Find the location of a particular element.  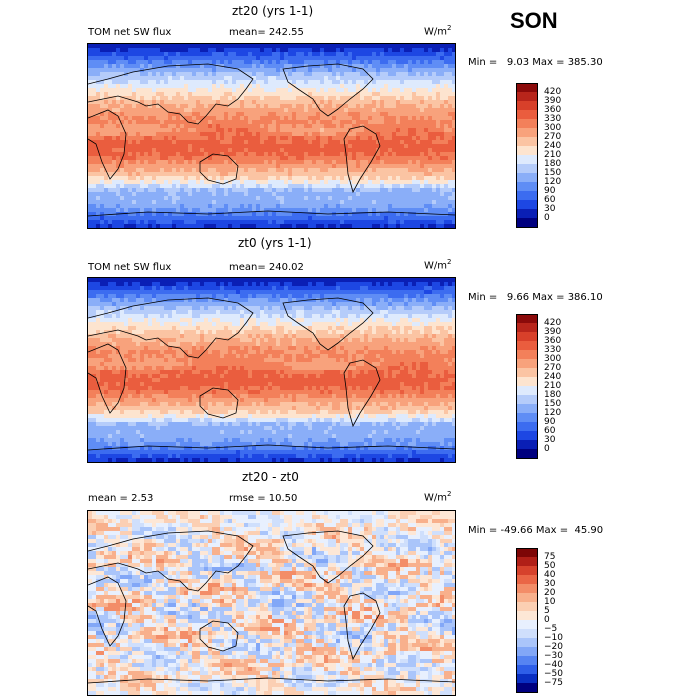

panel-1-colorbar: 420 390 360 330 300 270 240 210 180 150 120 90 60 30 0 is located at coordinates (546, 155).